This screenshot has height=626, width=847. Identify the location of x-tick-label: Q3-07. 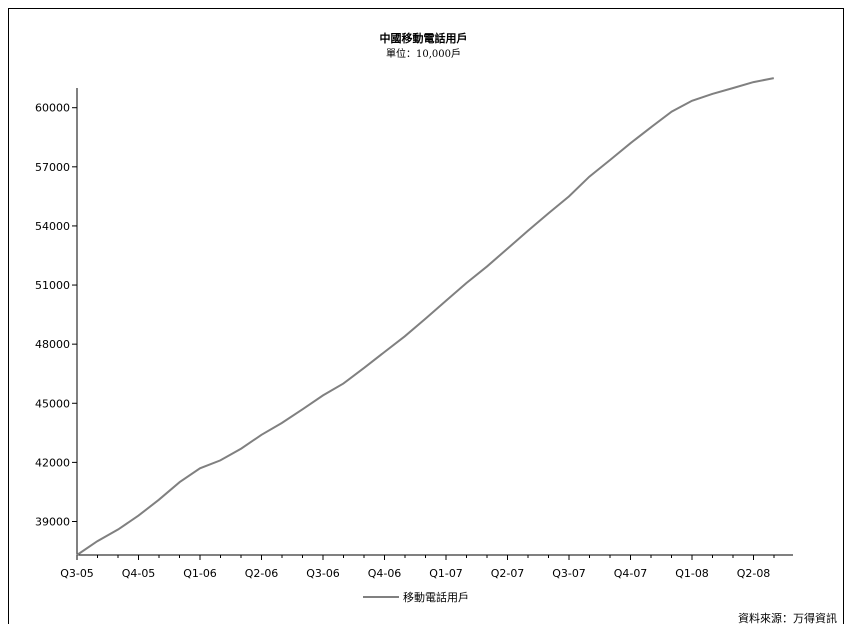
(569, 573).